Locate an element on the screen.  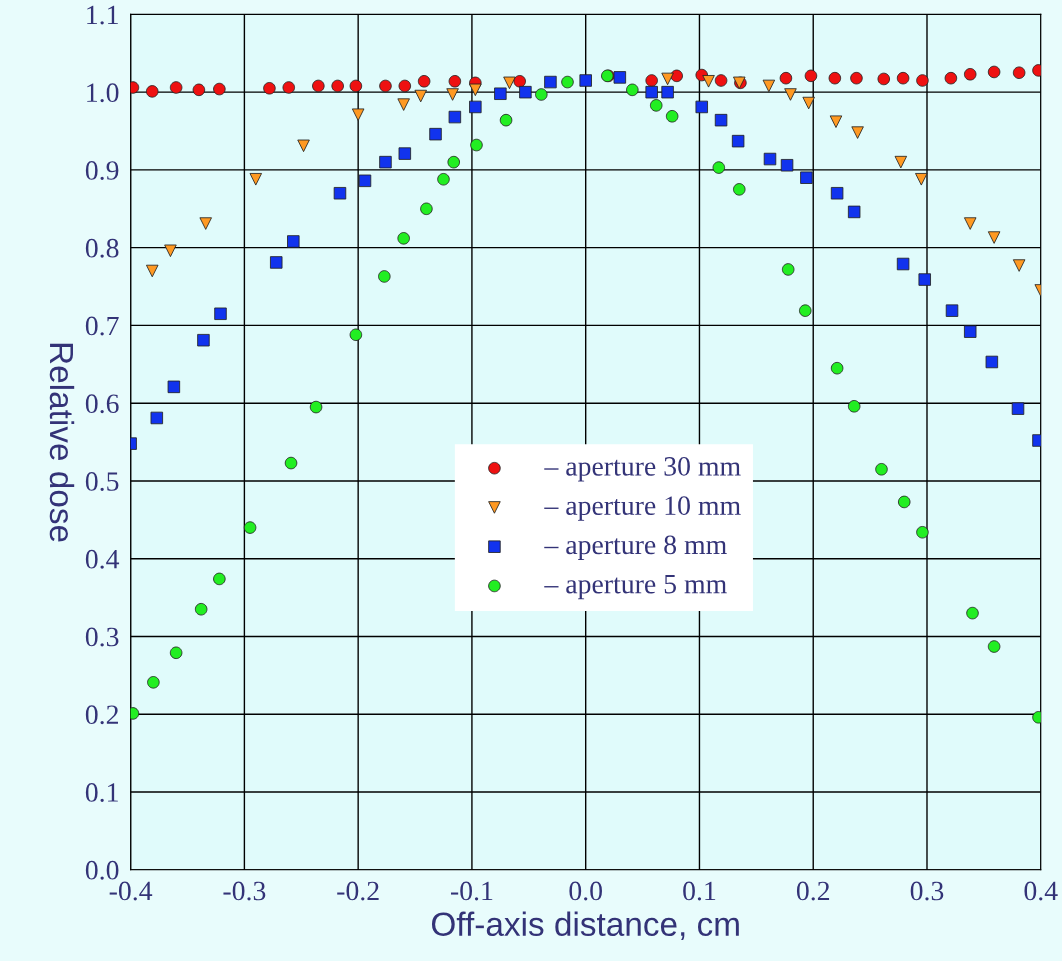
x-tick-label: -0.1 is located at coordinates (471, 891).